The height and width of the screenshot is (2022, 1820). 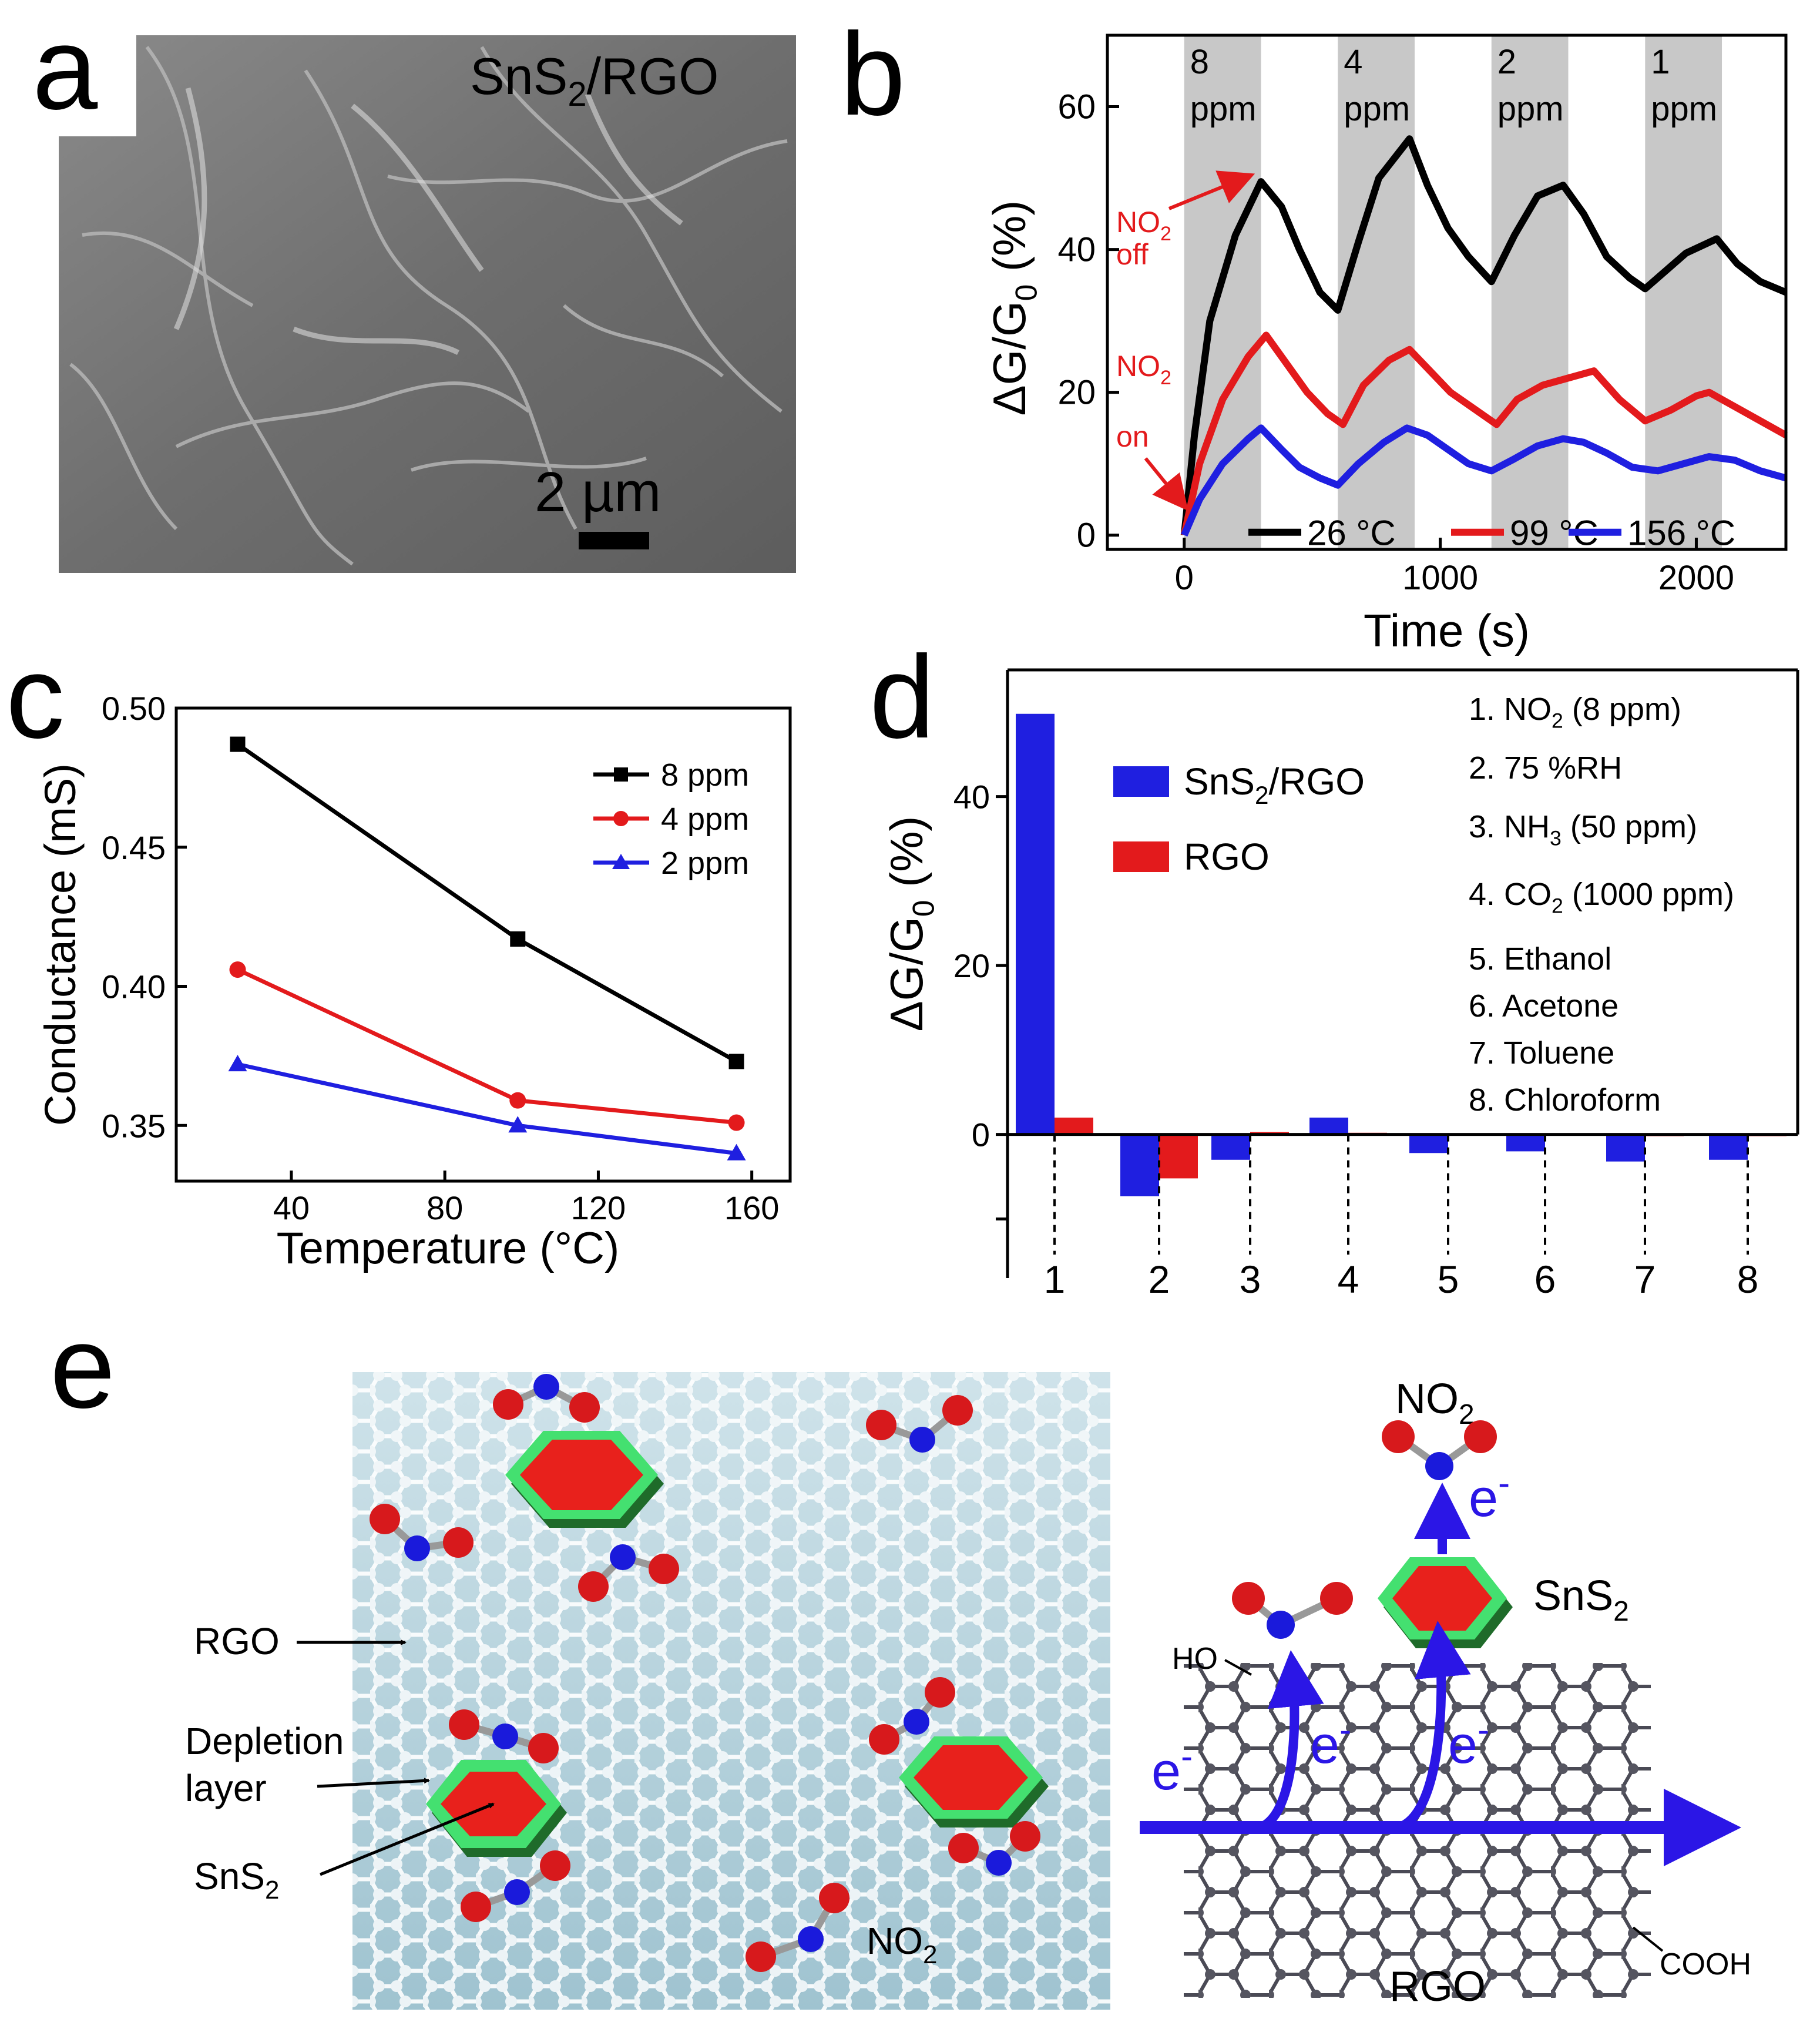 What do you see at coordinates (1489, 1496) in the screenshot?
I see `electron-label-4: e-` at bounding box center [1489, 1496].